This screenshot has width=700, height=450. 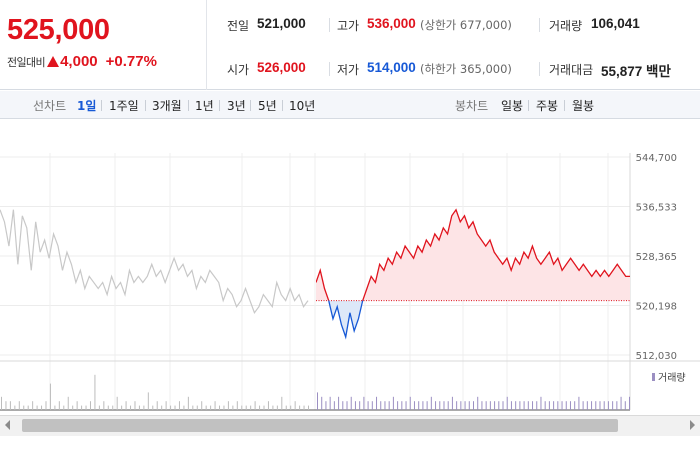 I want to click on tab-1y: 1년, so click(x=204, y=106).